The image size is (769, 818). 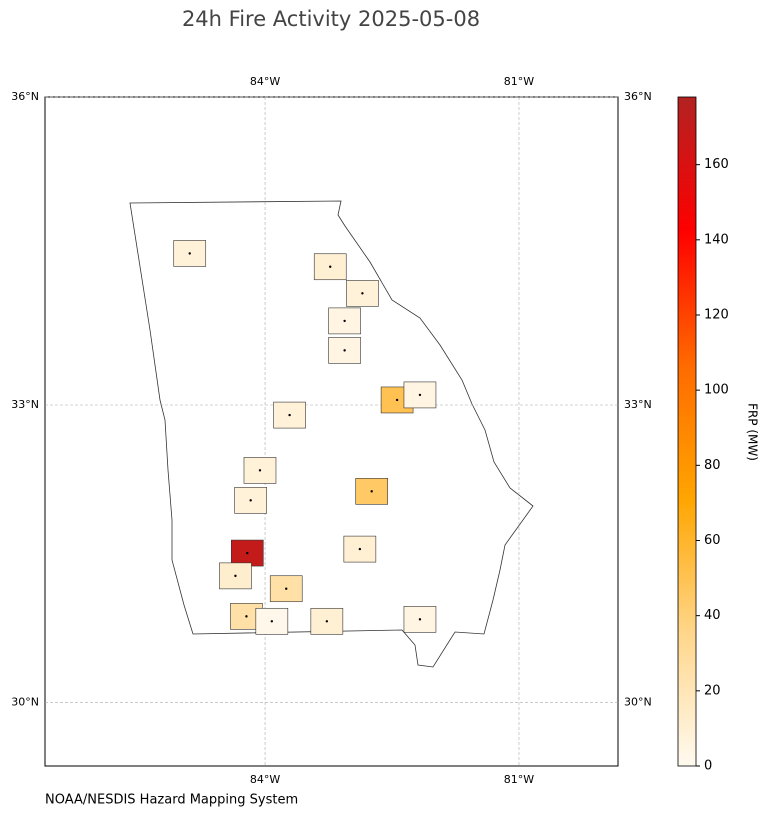 I want to click on colorbar-tick-label: 20, so click(x=712, y=690).